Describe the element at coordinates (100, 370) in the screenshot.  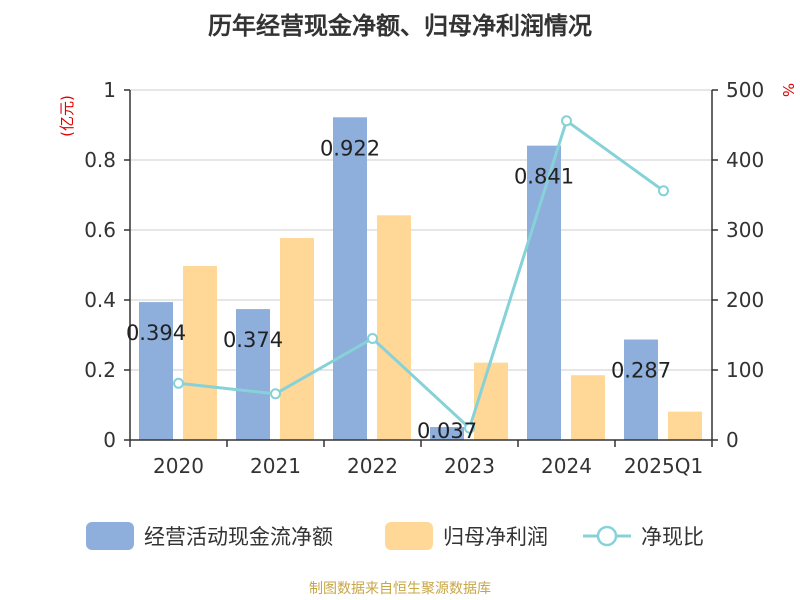
I see `left-axis-tick-label: 0.2` at that location.